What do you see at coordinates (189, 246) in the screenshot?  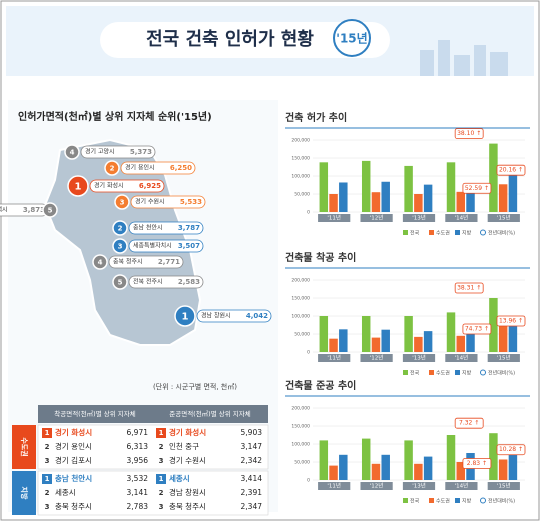 I see `place-value: 3,507` at bounding box center [189, 246].